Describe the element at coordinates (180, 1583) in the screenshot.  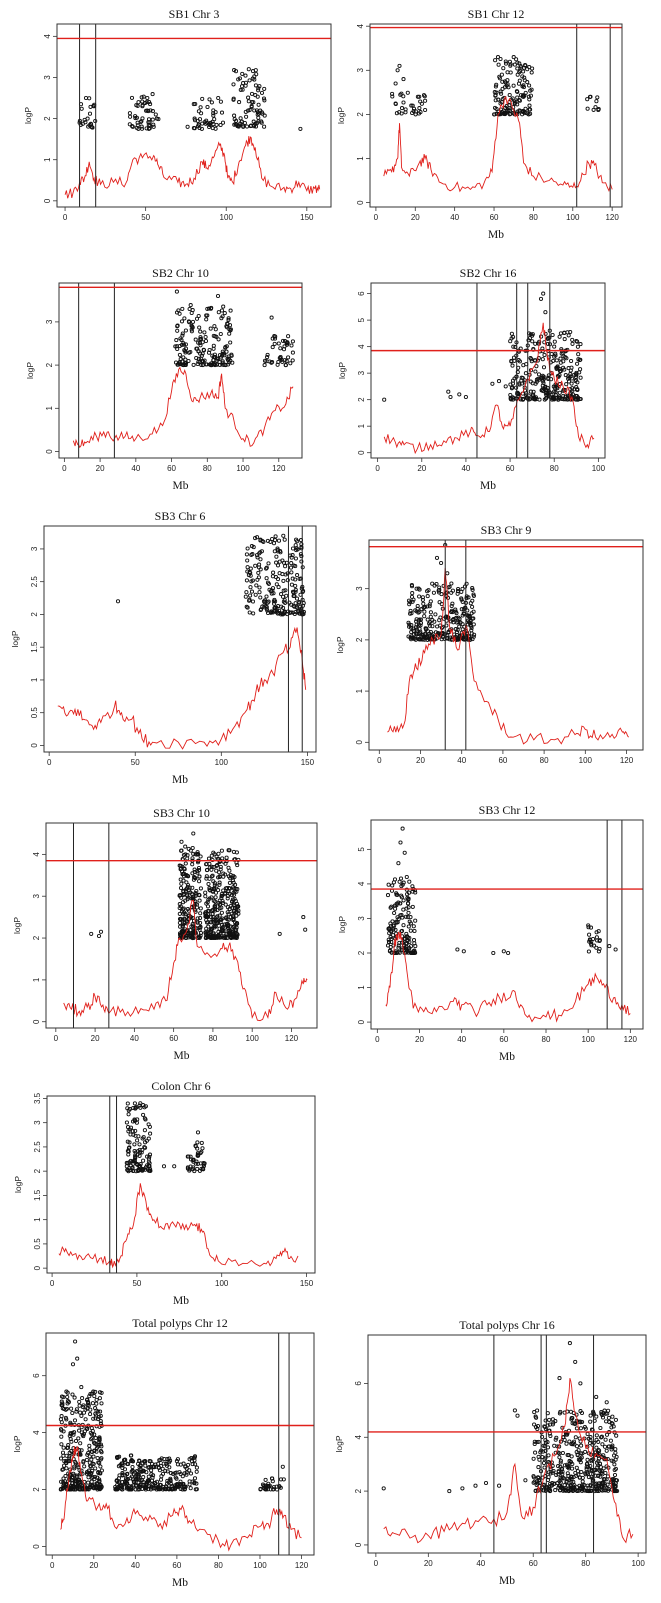
I see `x-axis-label: Mb` at that location.